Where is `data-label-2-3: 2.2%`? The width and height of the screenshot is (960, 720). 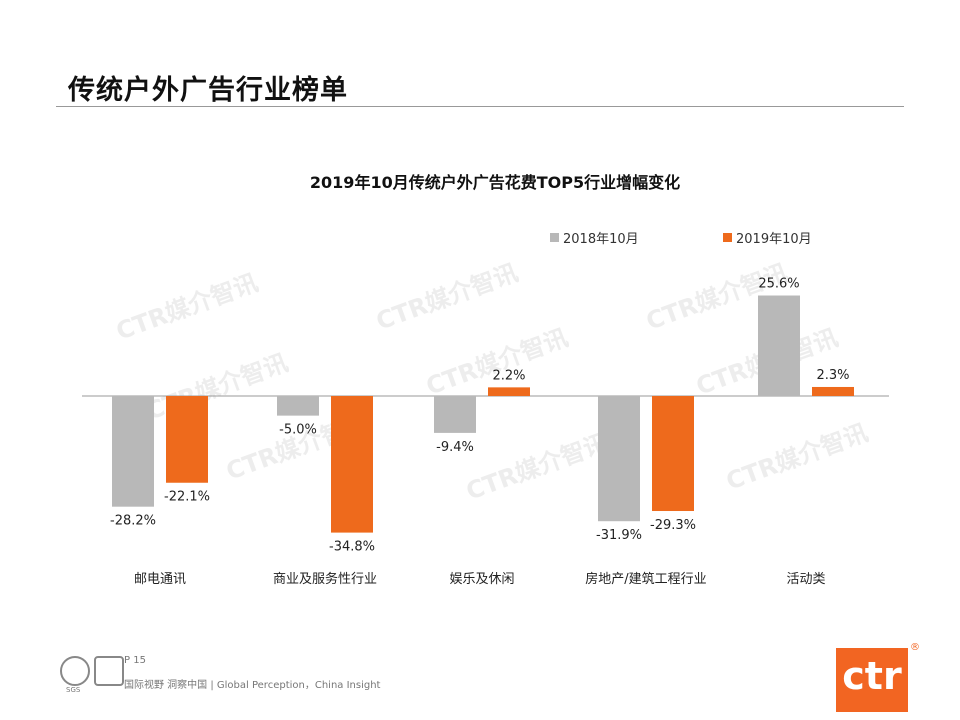 data-label-2-3: 2.2% is located at coordinates (508, 375).